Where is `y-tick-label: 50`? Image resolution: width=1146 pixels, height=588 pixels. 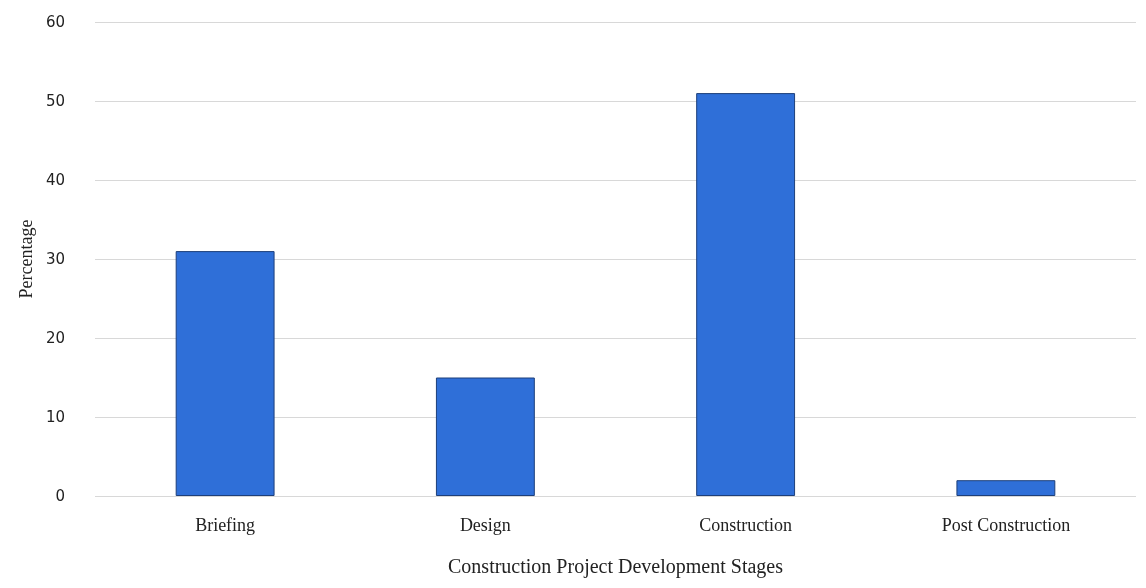
y-tick-label: 50 is located at coordinates (55, 101).